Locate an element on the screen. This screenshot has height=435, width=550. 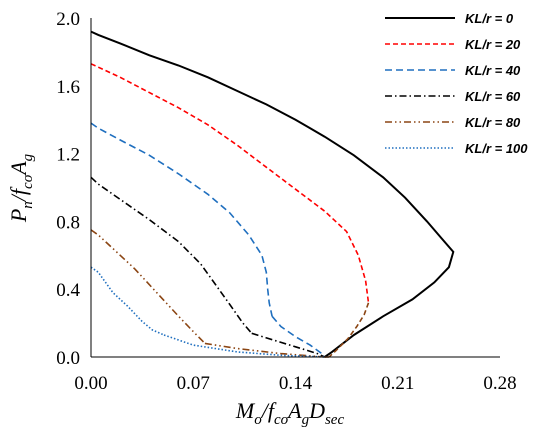
svg-text: Mo/fcoAgDsec is located at coordinates (290, 413).